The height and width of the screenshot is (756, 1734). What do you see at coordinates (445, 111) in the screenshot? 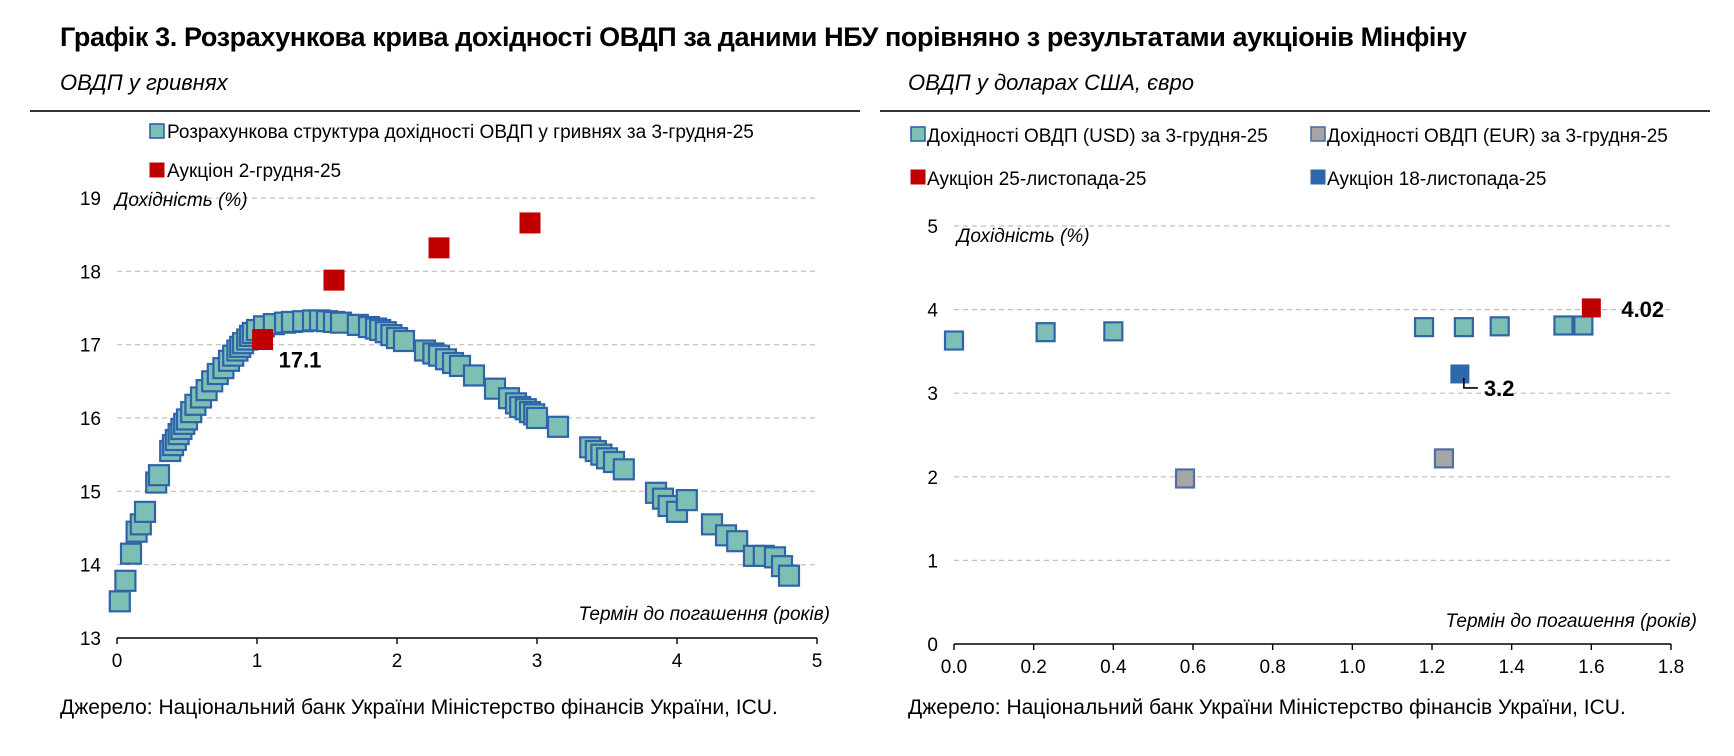
I see `left-panel-divider` at bounding box center [445, 111].